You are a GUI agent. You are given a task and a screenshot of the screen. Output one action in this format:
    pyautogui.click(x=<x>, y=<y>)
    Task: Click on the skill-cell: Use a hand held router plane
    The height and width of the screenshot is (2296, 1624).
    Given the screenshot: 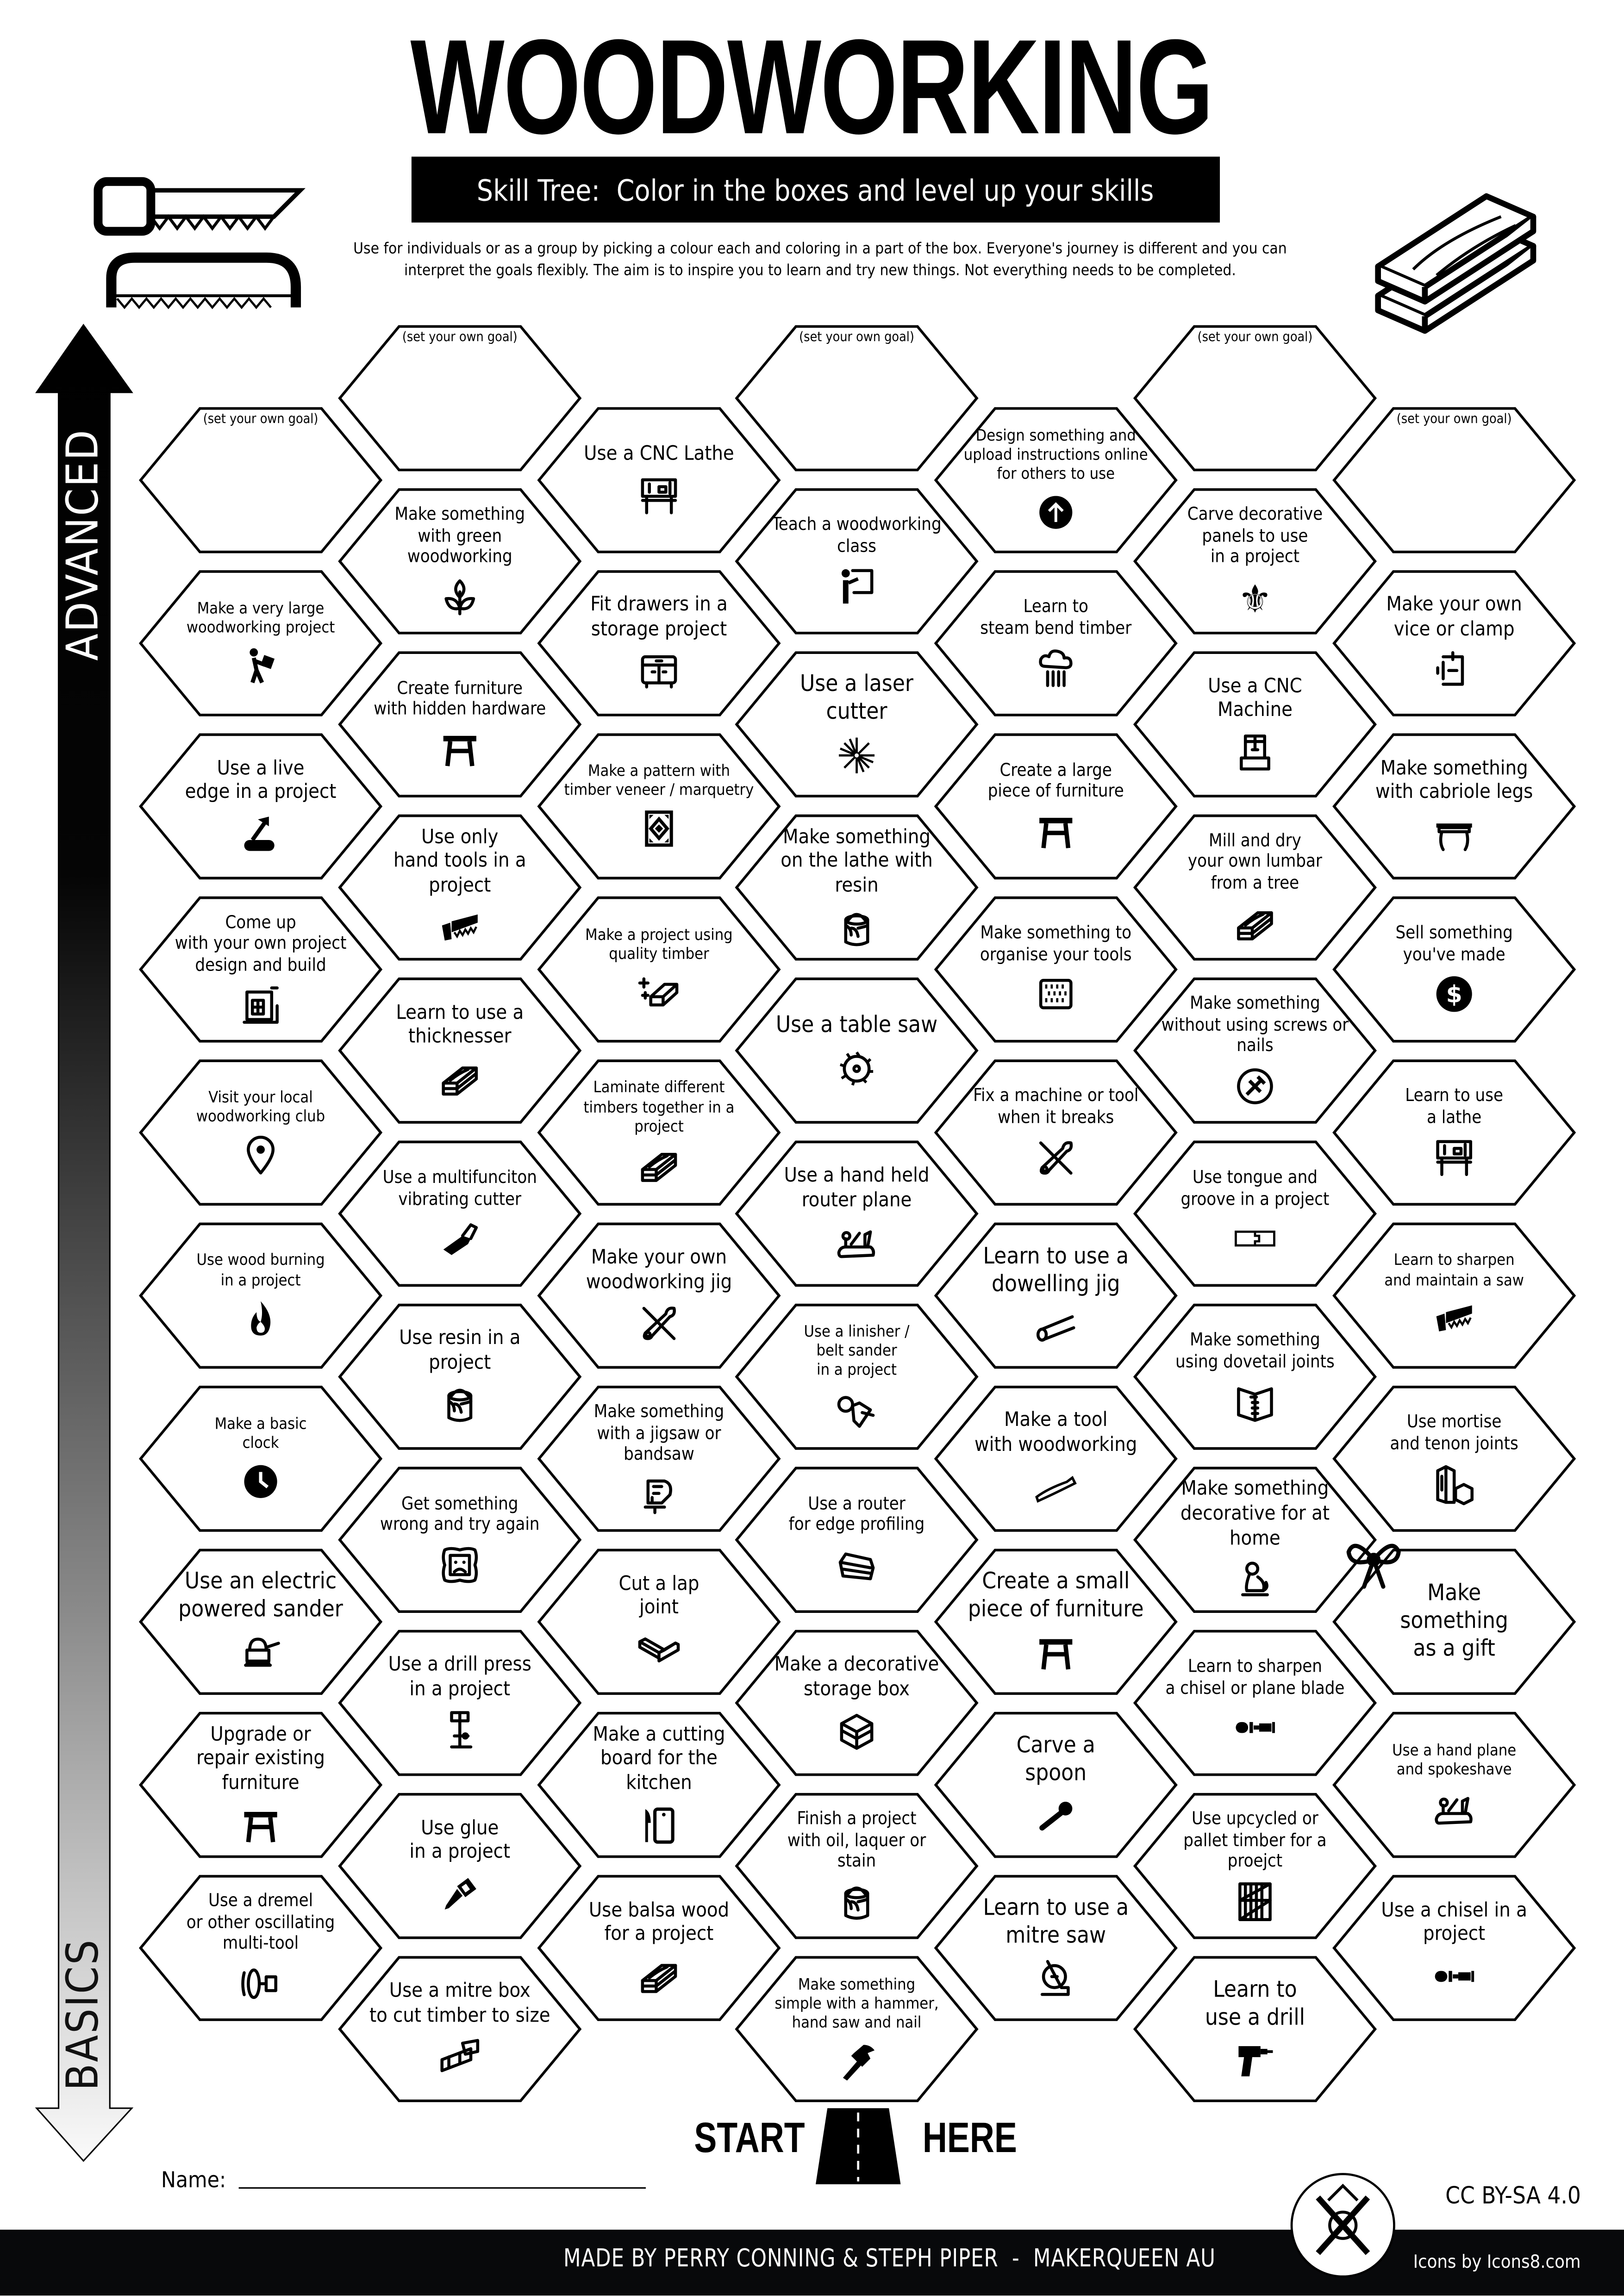 What is the action you would take?
    pyautogui.click(x=857, y=1214)
    